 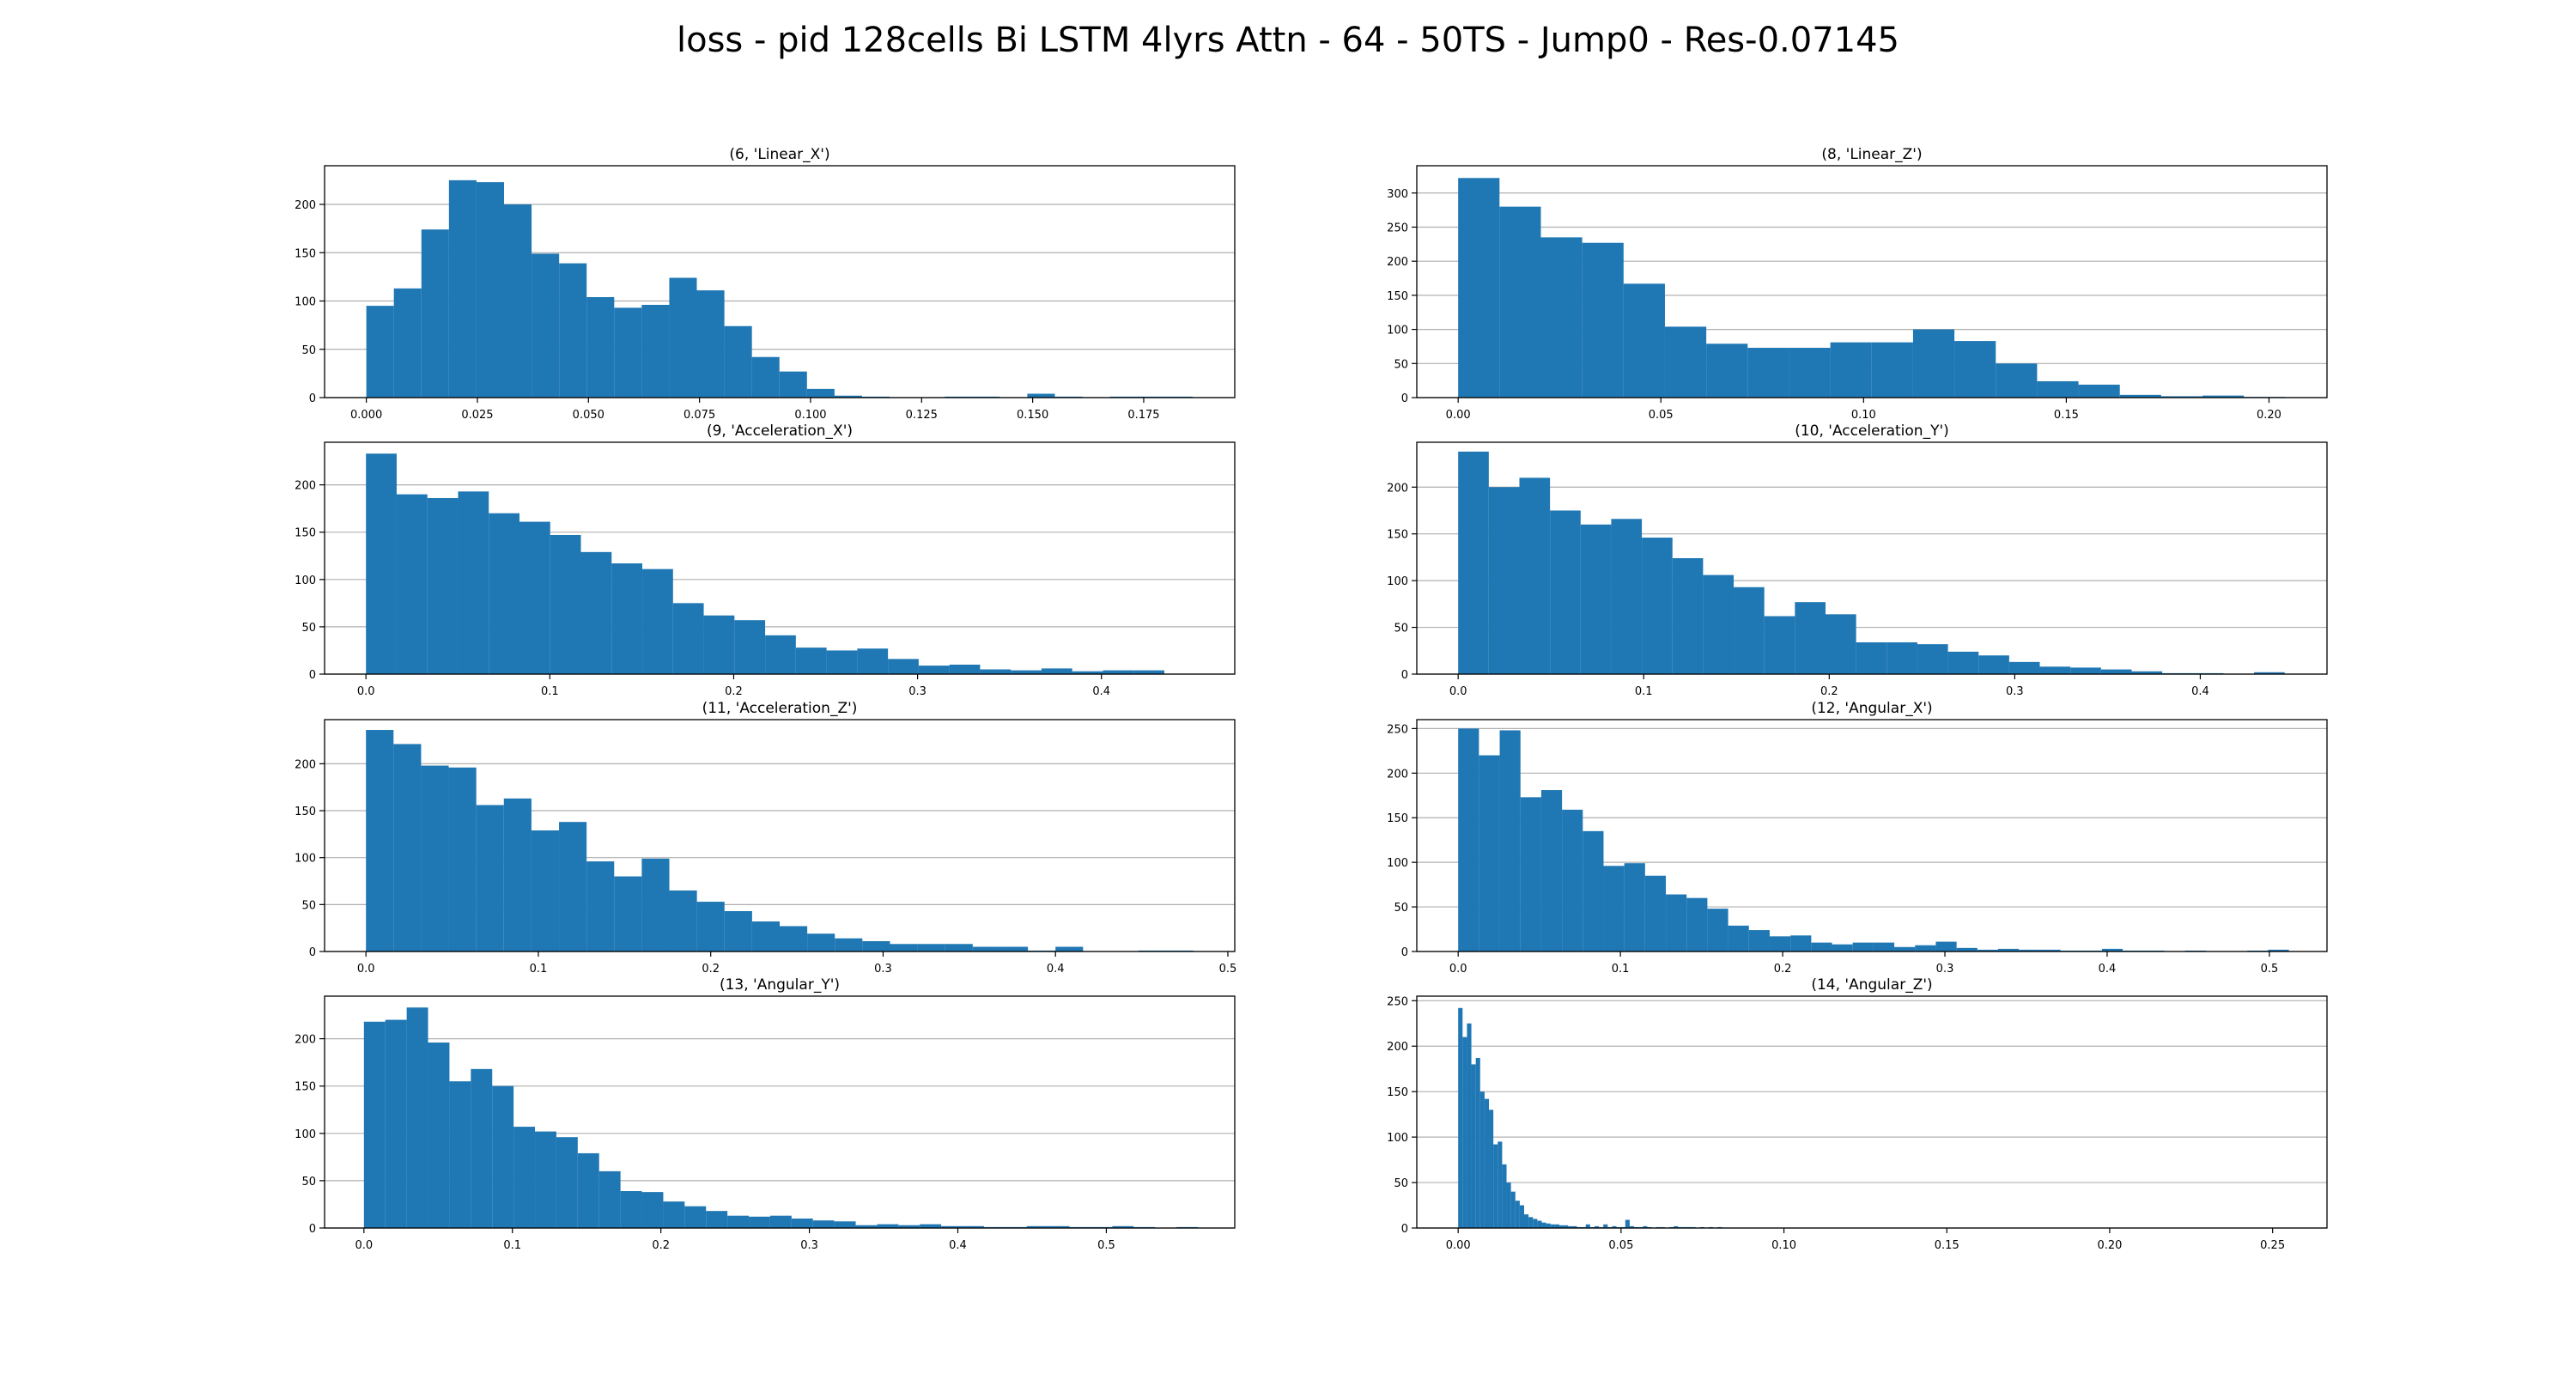 What do you see at coordinates (810, 415) in the screenshot?
I see `x-tick-label: 0.100` at bounding box center [810, 415].